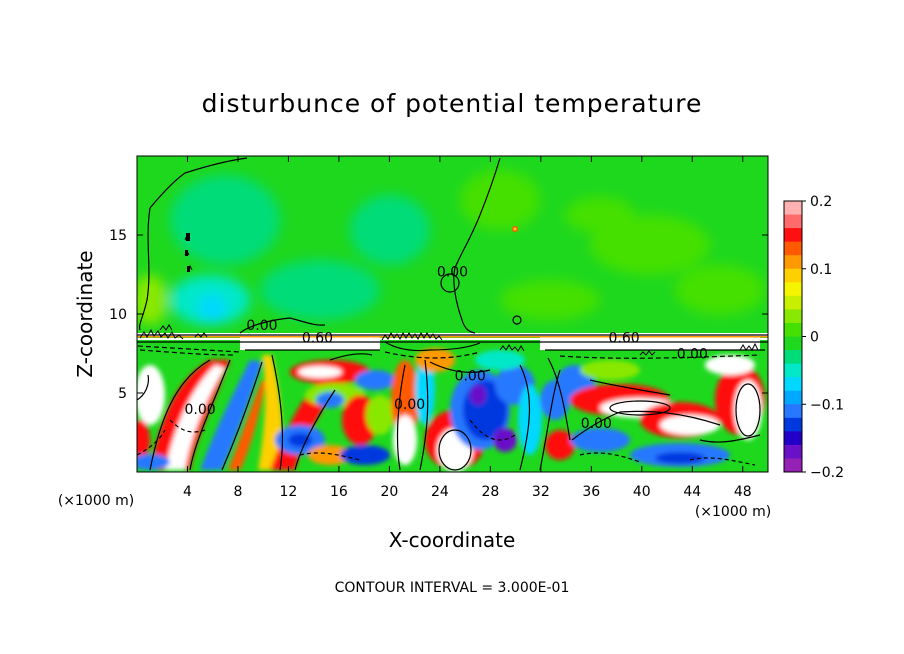 The image size is (904, 654). I want to click on colorbar: 0.2 0.1 0 −0.1 −0.2, so click(813, 337).